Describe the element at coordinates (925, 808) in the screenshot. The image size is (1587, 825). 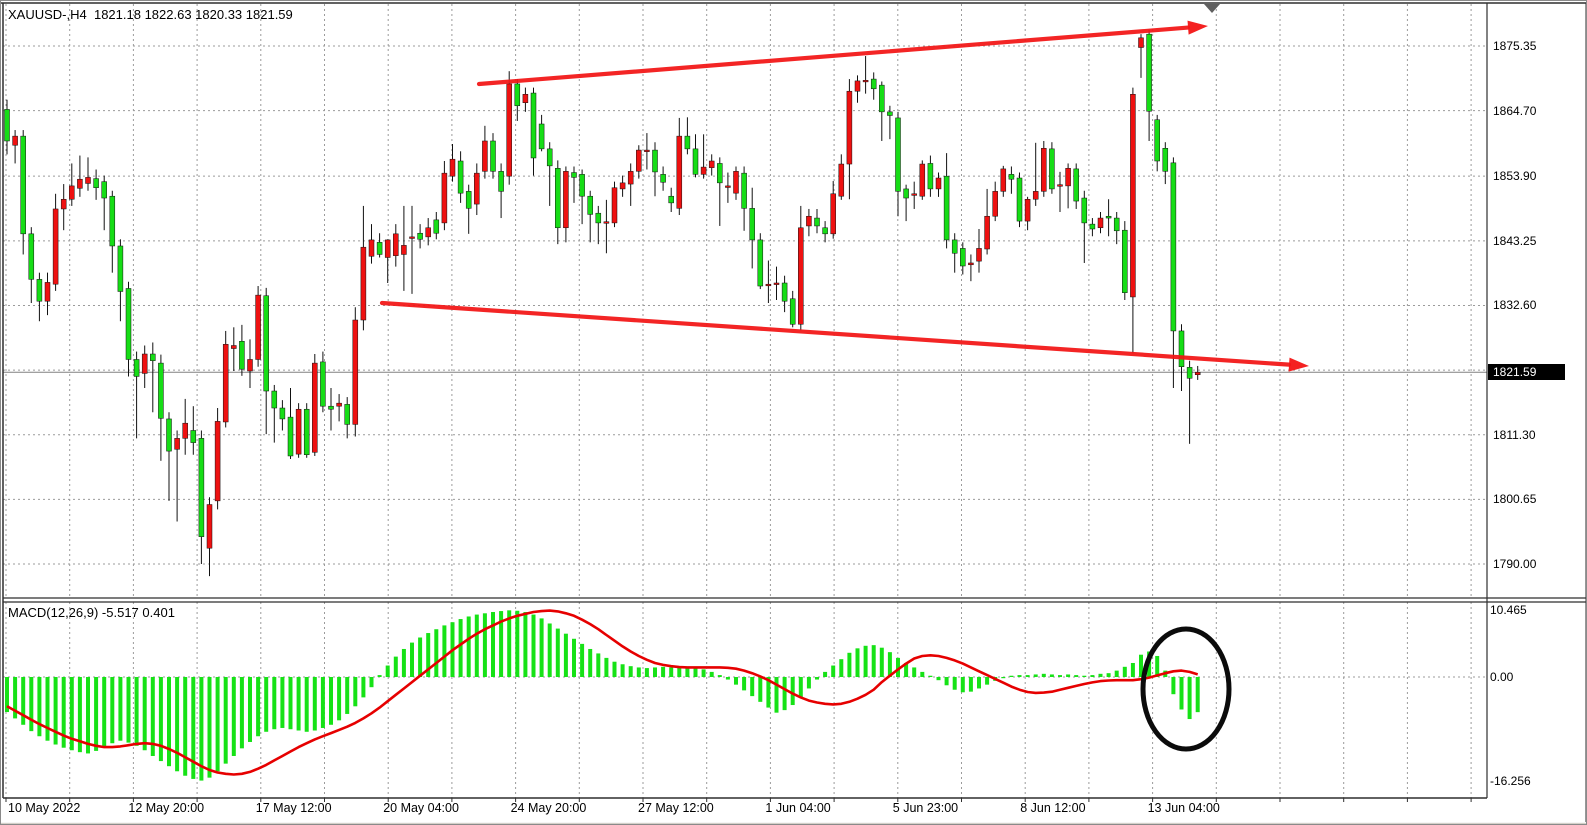
I see `time-axis-label: 5 Jun 23:00` at that location.